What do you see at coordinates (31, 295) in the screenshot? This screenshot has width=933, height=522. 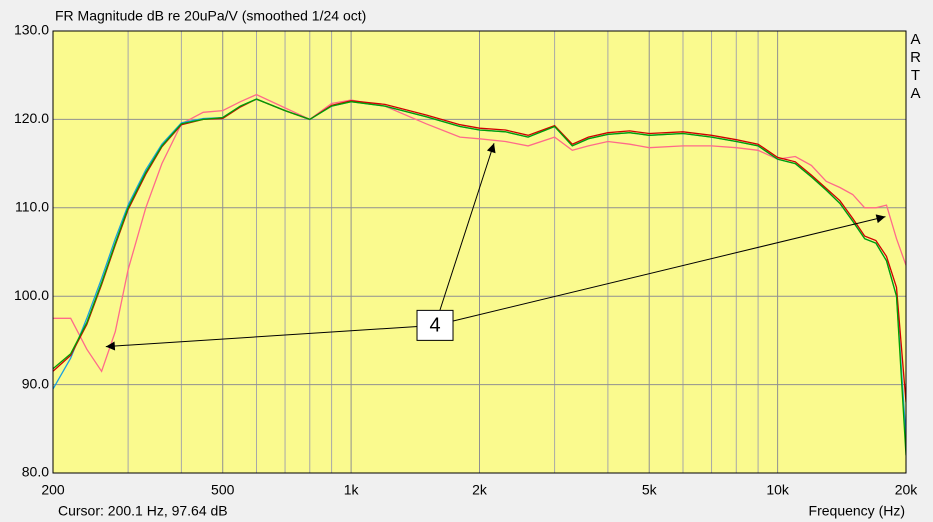 I see `y-tick-label: 100.0` at bounding box center [31, 295].